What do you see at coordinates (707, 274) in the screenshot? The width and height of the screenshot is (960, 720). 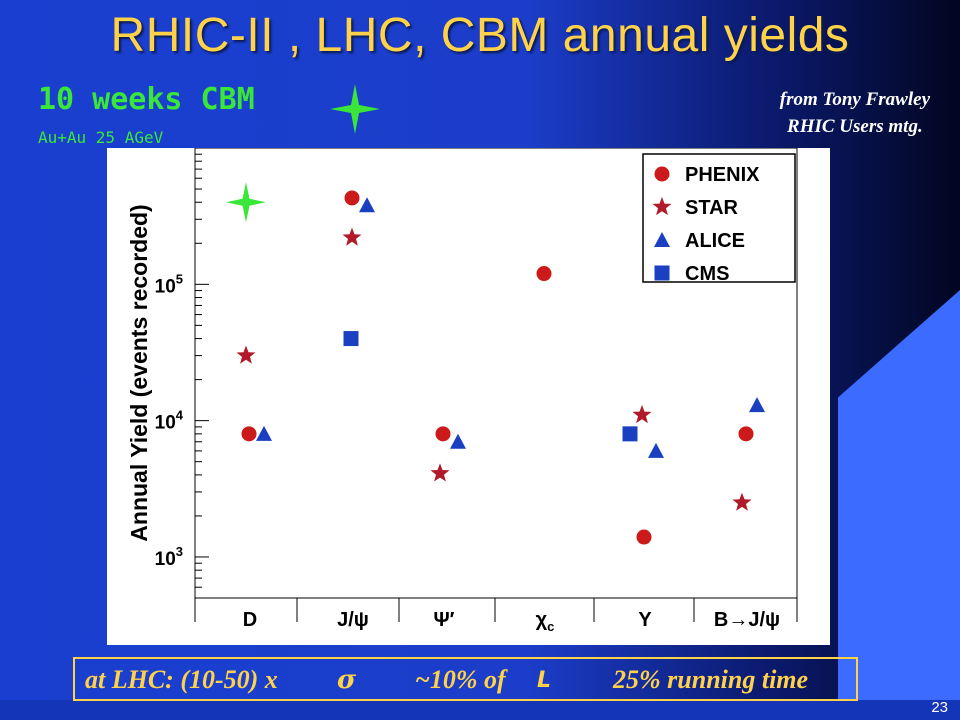 I see `legend-label-cms: CMS` at bounding box center [707, 274].